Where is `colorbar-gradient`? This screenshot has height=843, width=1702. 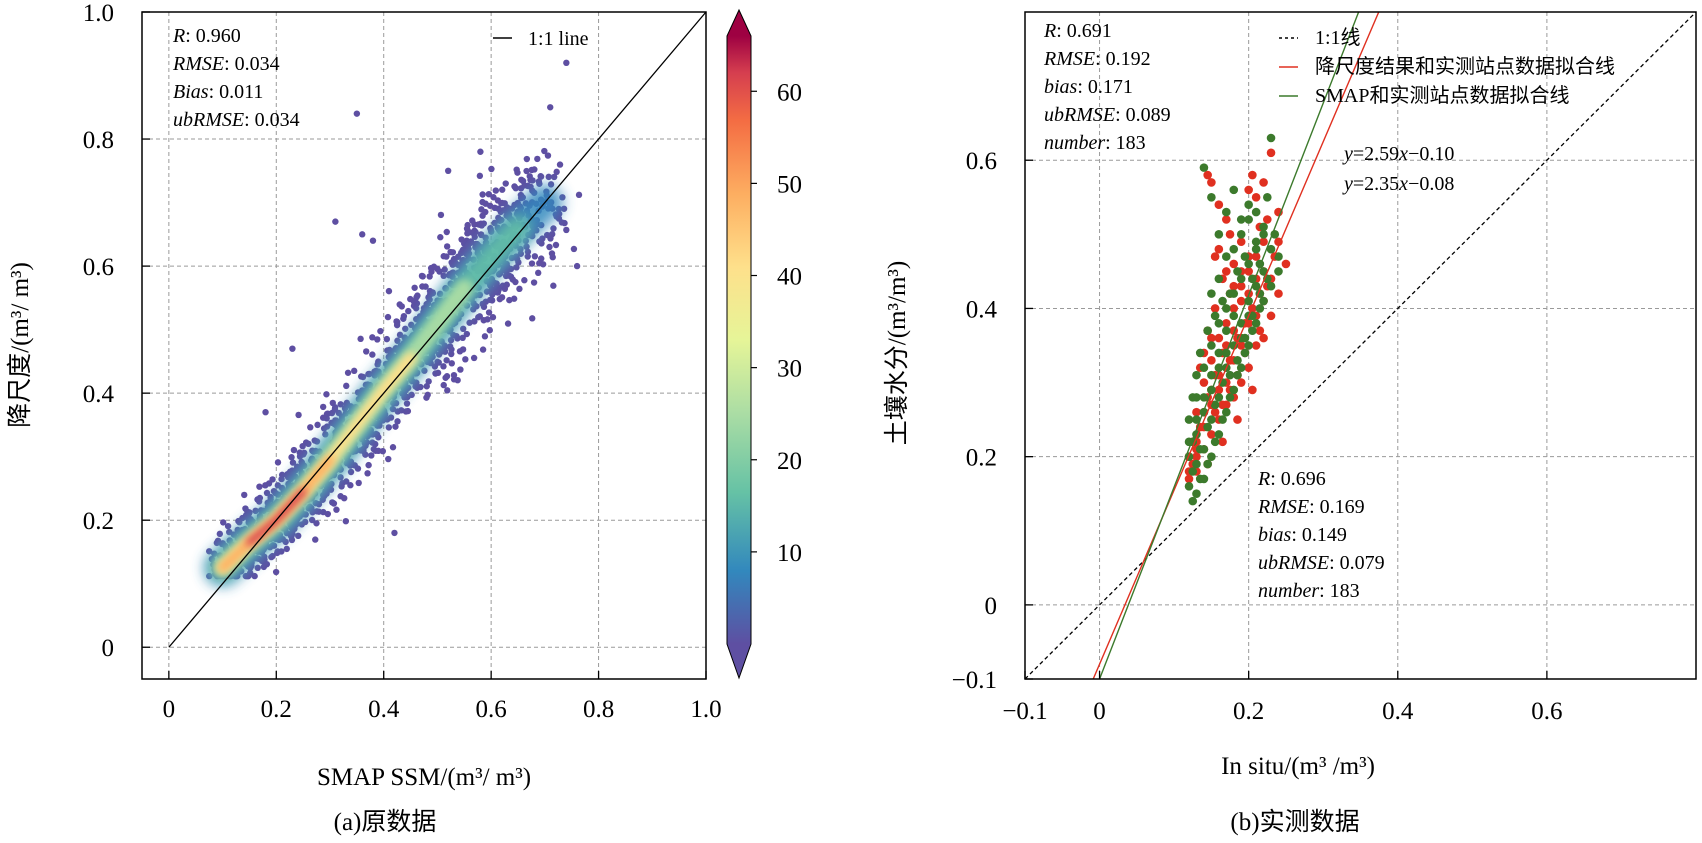
colorbar-gradient is located at coordinates (739, 340).